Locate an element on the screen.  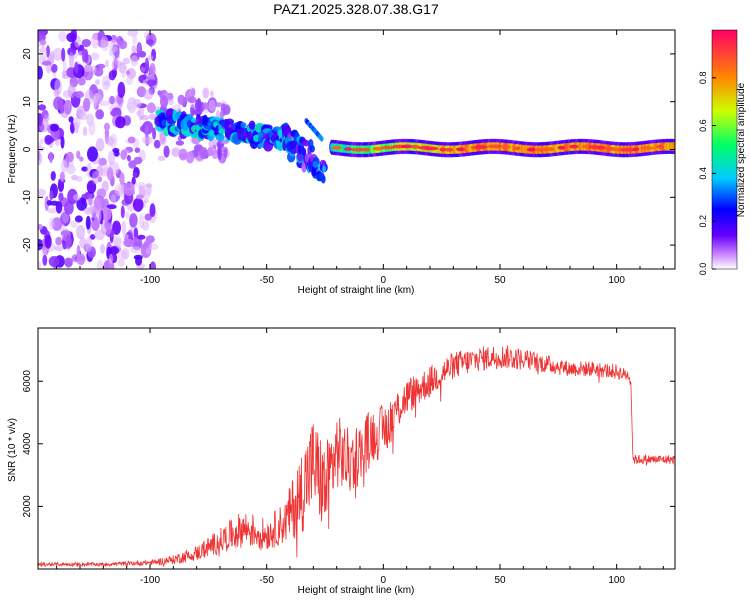
colorbar-ticks: 0.0 0.2 0.4 0.6 0.8 is located at coordinates (707, 173).